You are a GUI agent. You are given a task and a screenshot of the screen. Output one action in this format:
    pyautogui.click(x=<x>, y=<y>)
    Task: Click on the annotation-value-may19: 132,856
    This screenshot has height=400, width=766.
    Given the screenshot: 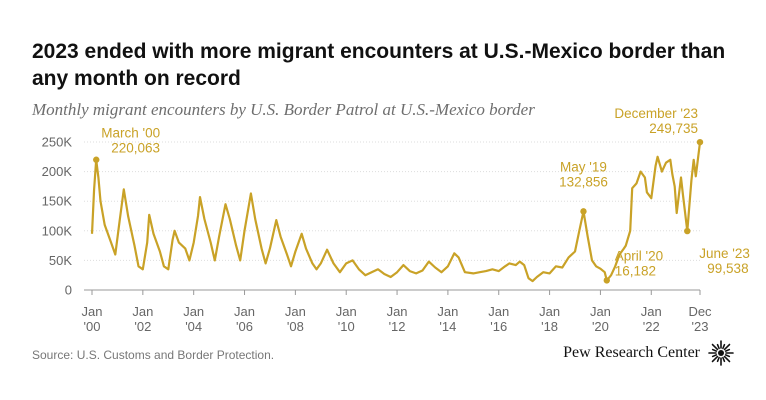 What is the action you would take?
    pyautogui.click(x=583, y=181)
    